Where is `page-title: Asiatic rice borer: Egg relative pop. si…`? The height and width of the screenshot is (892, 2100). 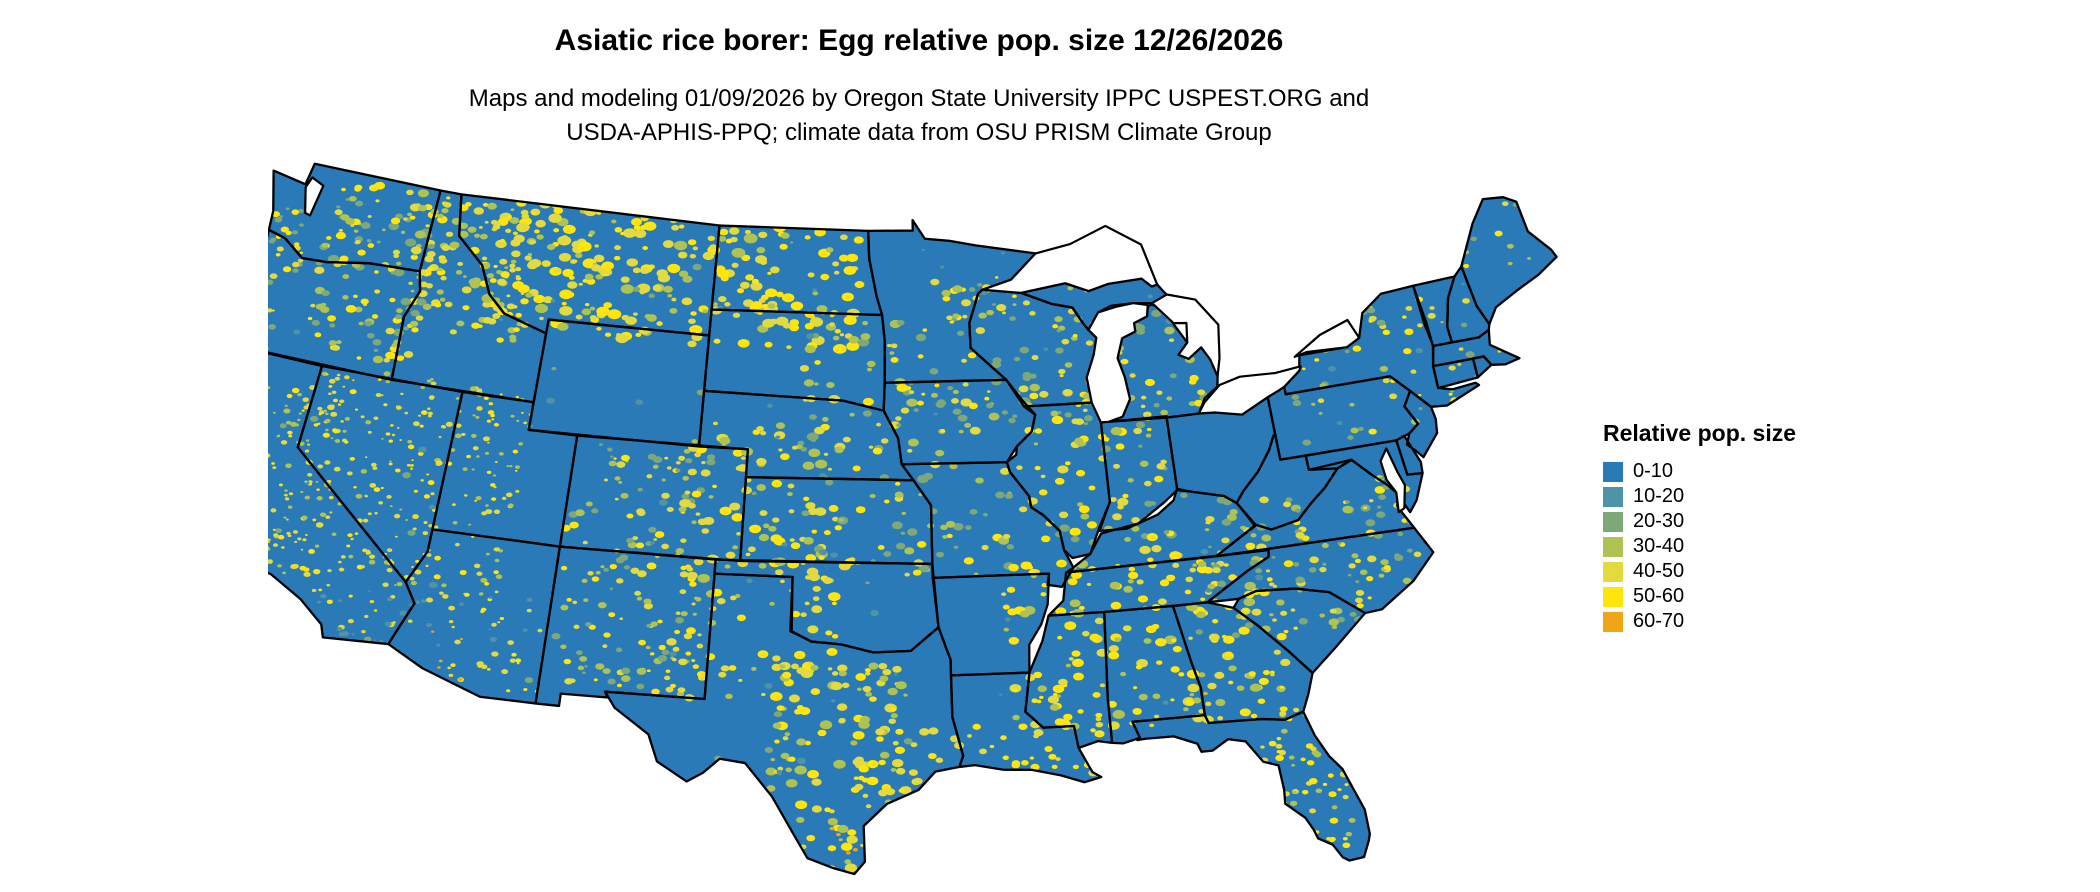
page-title: Asiatic rice borer: Egg relative pop. si… is located at coordinates (919, 41).